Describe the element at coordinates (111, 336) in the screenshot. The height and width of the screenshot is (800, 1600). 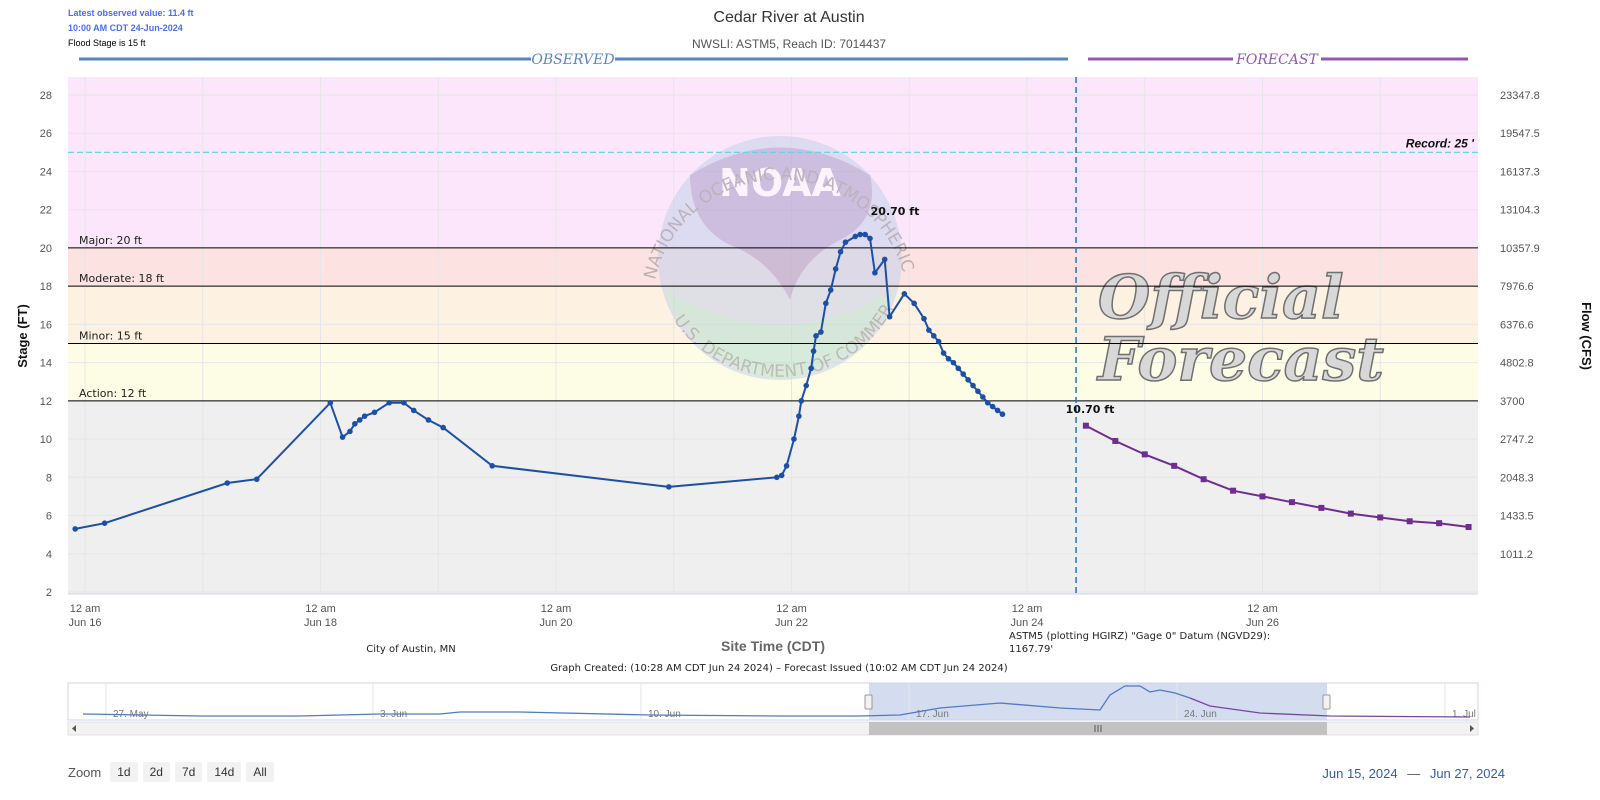
I see `threshold-label-minor: Minor: 15 ft` at that location.